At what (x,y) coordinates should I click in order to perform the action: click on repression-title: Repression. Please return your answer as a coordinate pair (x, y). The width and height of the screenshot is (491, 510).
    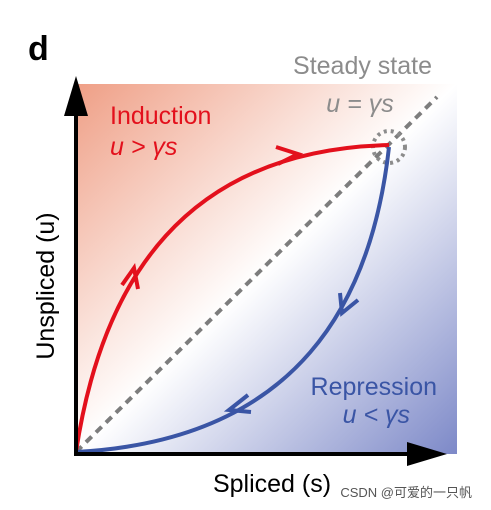
    Looking at the image, I should click on (374, 387).